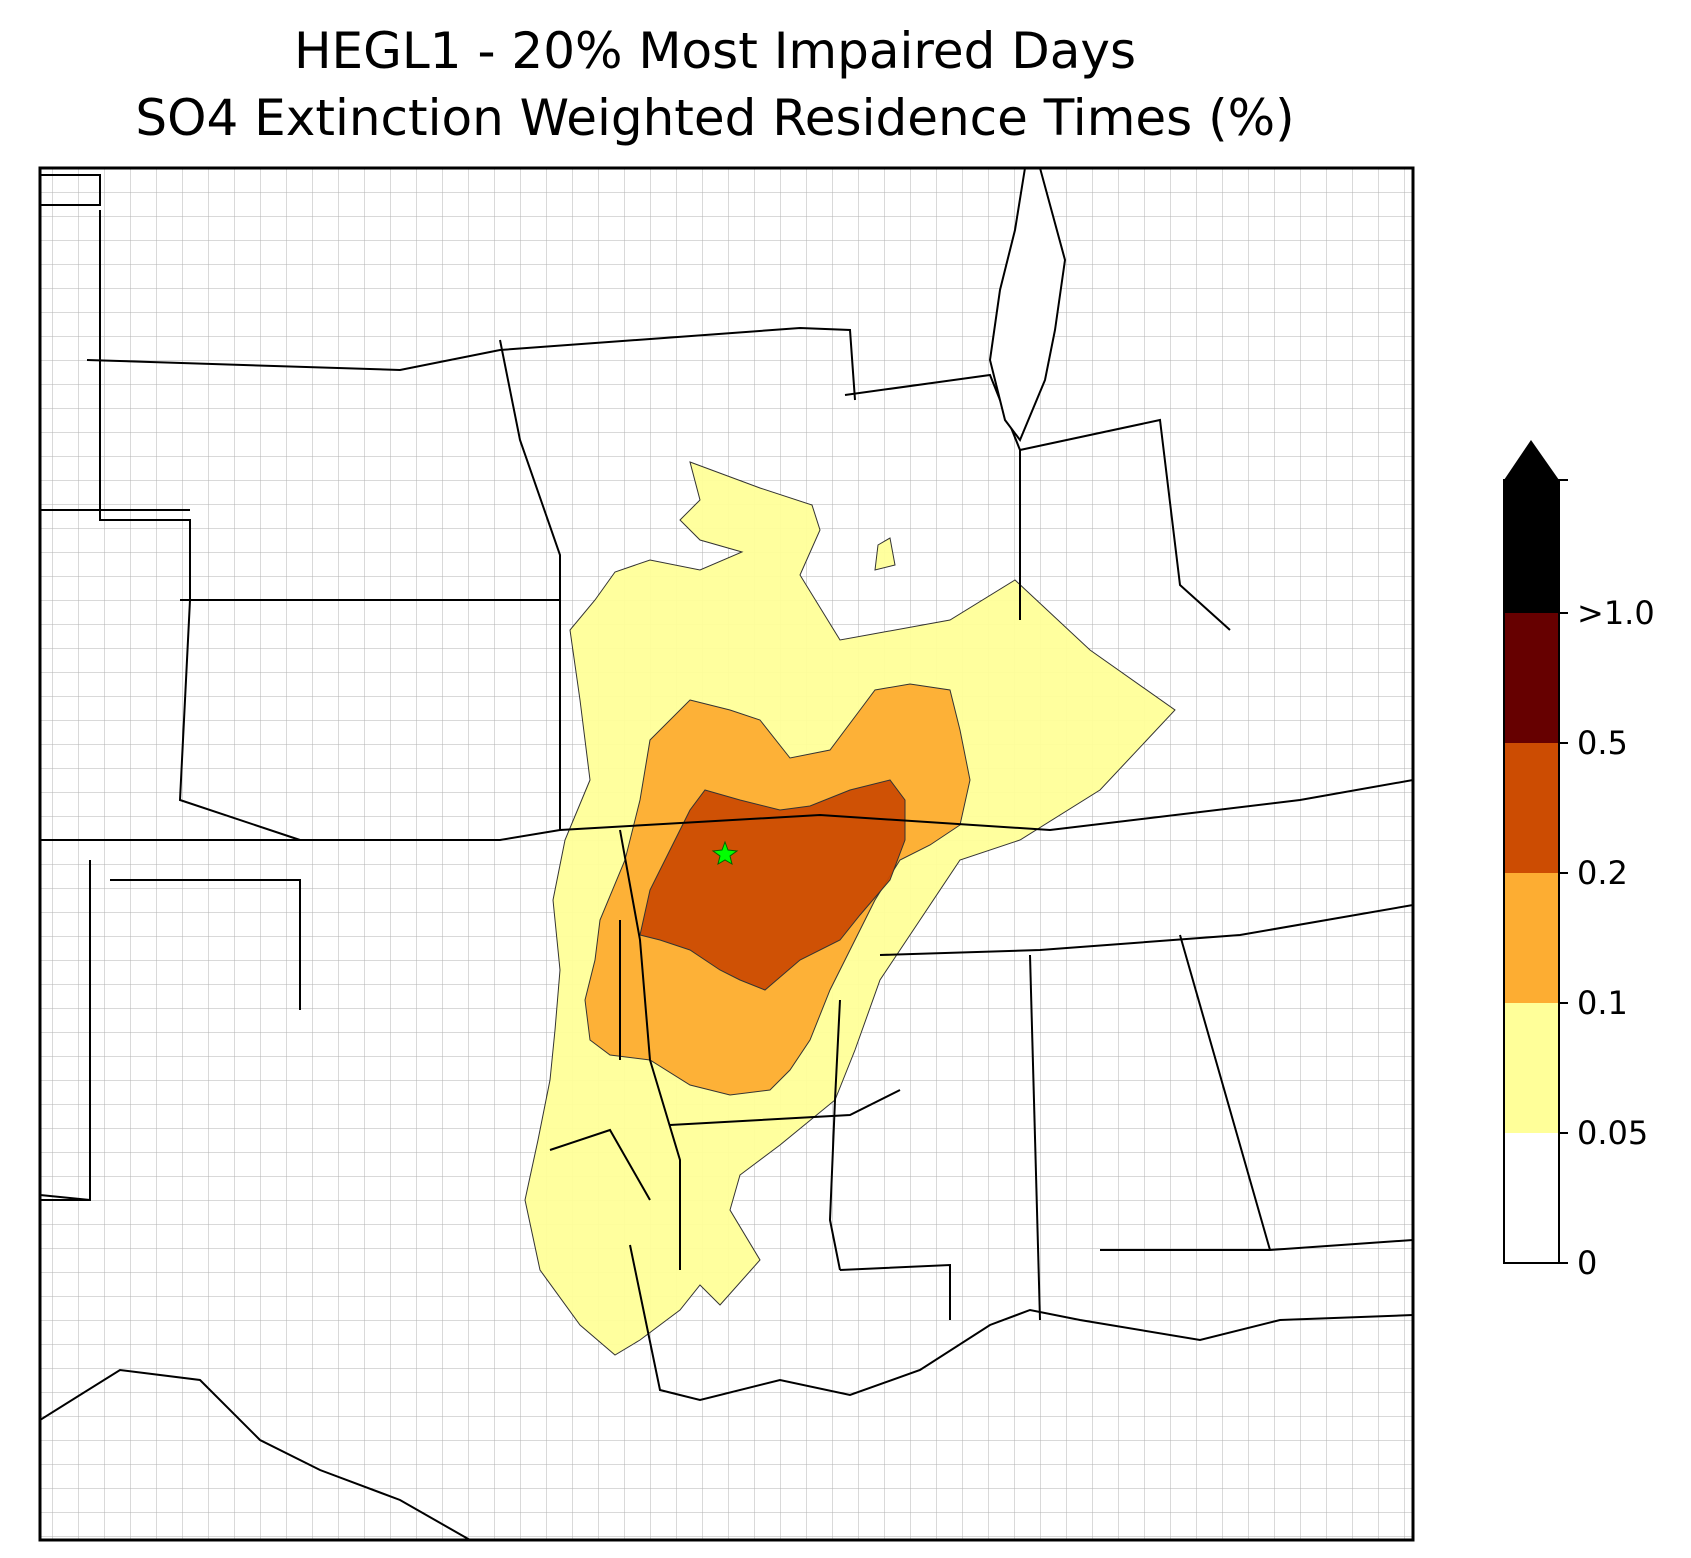 This screenshot has height=1558, width=1691. I want to click on lake-michigan, so click(1027, 305).